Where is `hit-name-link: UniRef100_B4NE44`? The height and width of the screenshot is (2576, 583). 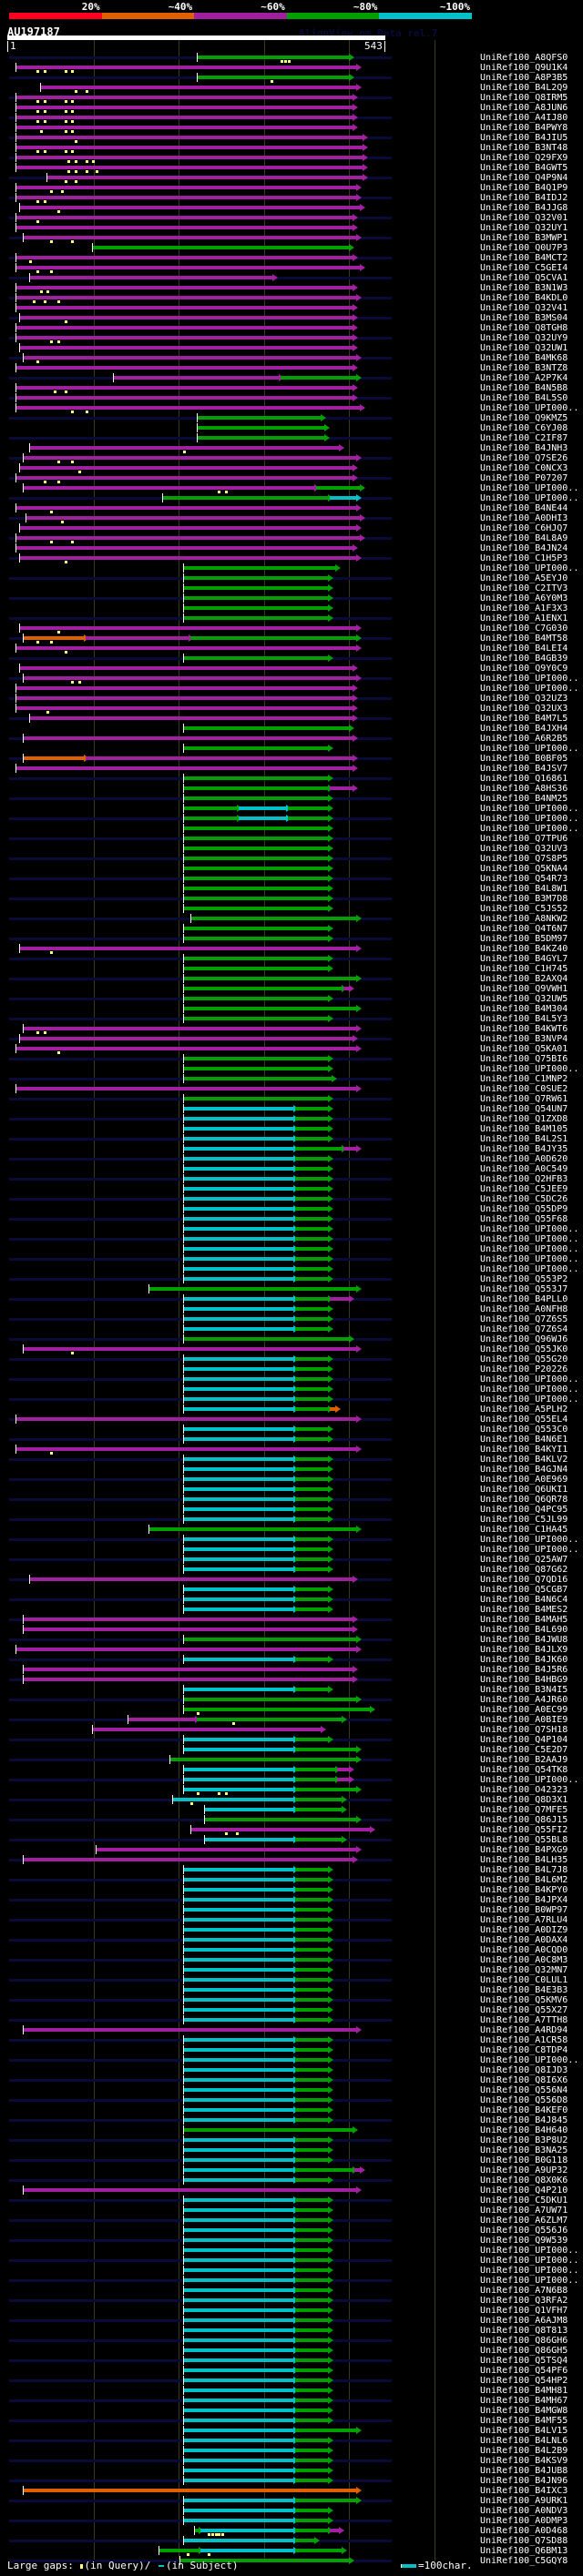 hit-name-link: UniRef100_B4NE44 is located at coordinates (524, 508).